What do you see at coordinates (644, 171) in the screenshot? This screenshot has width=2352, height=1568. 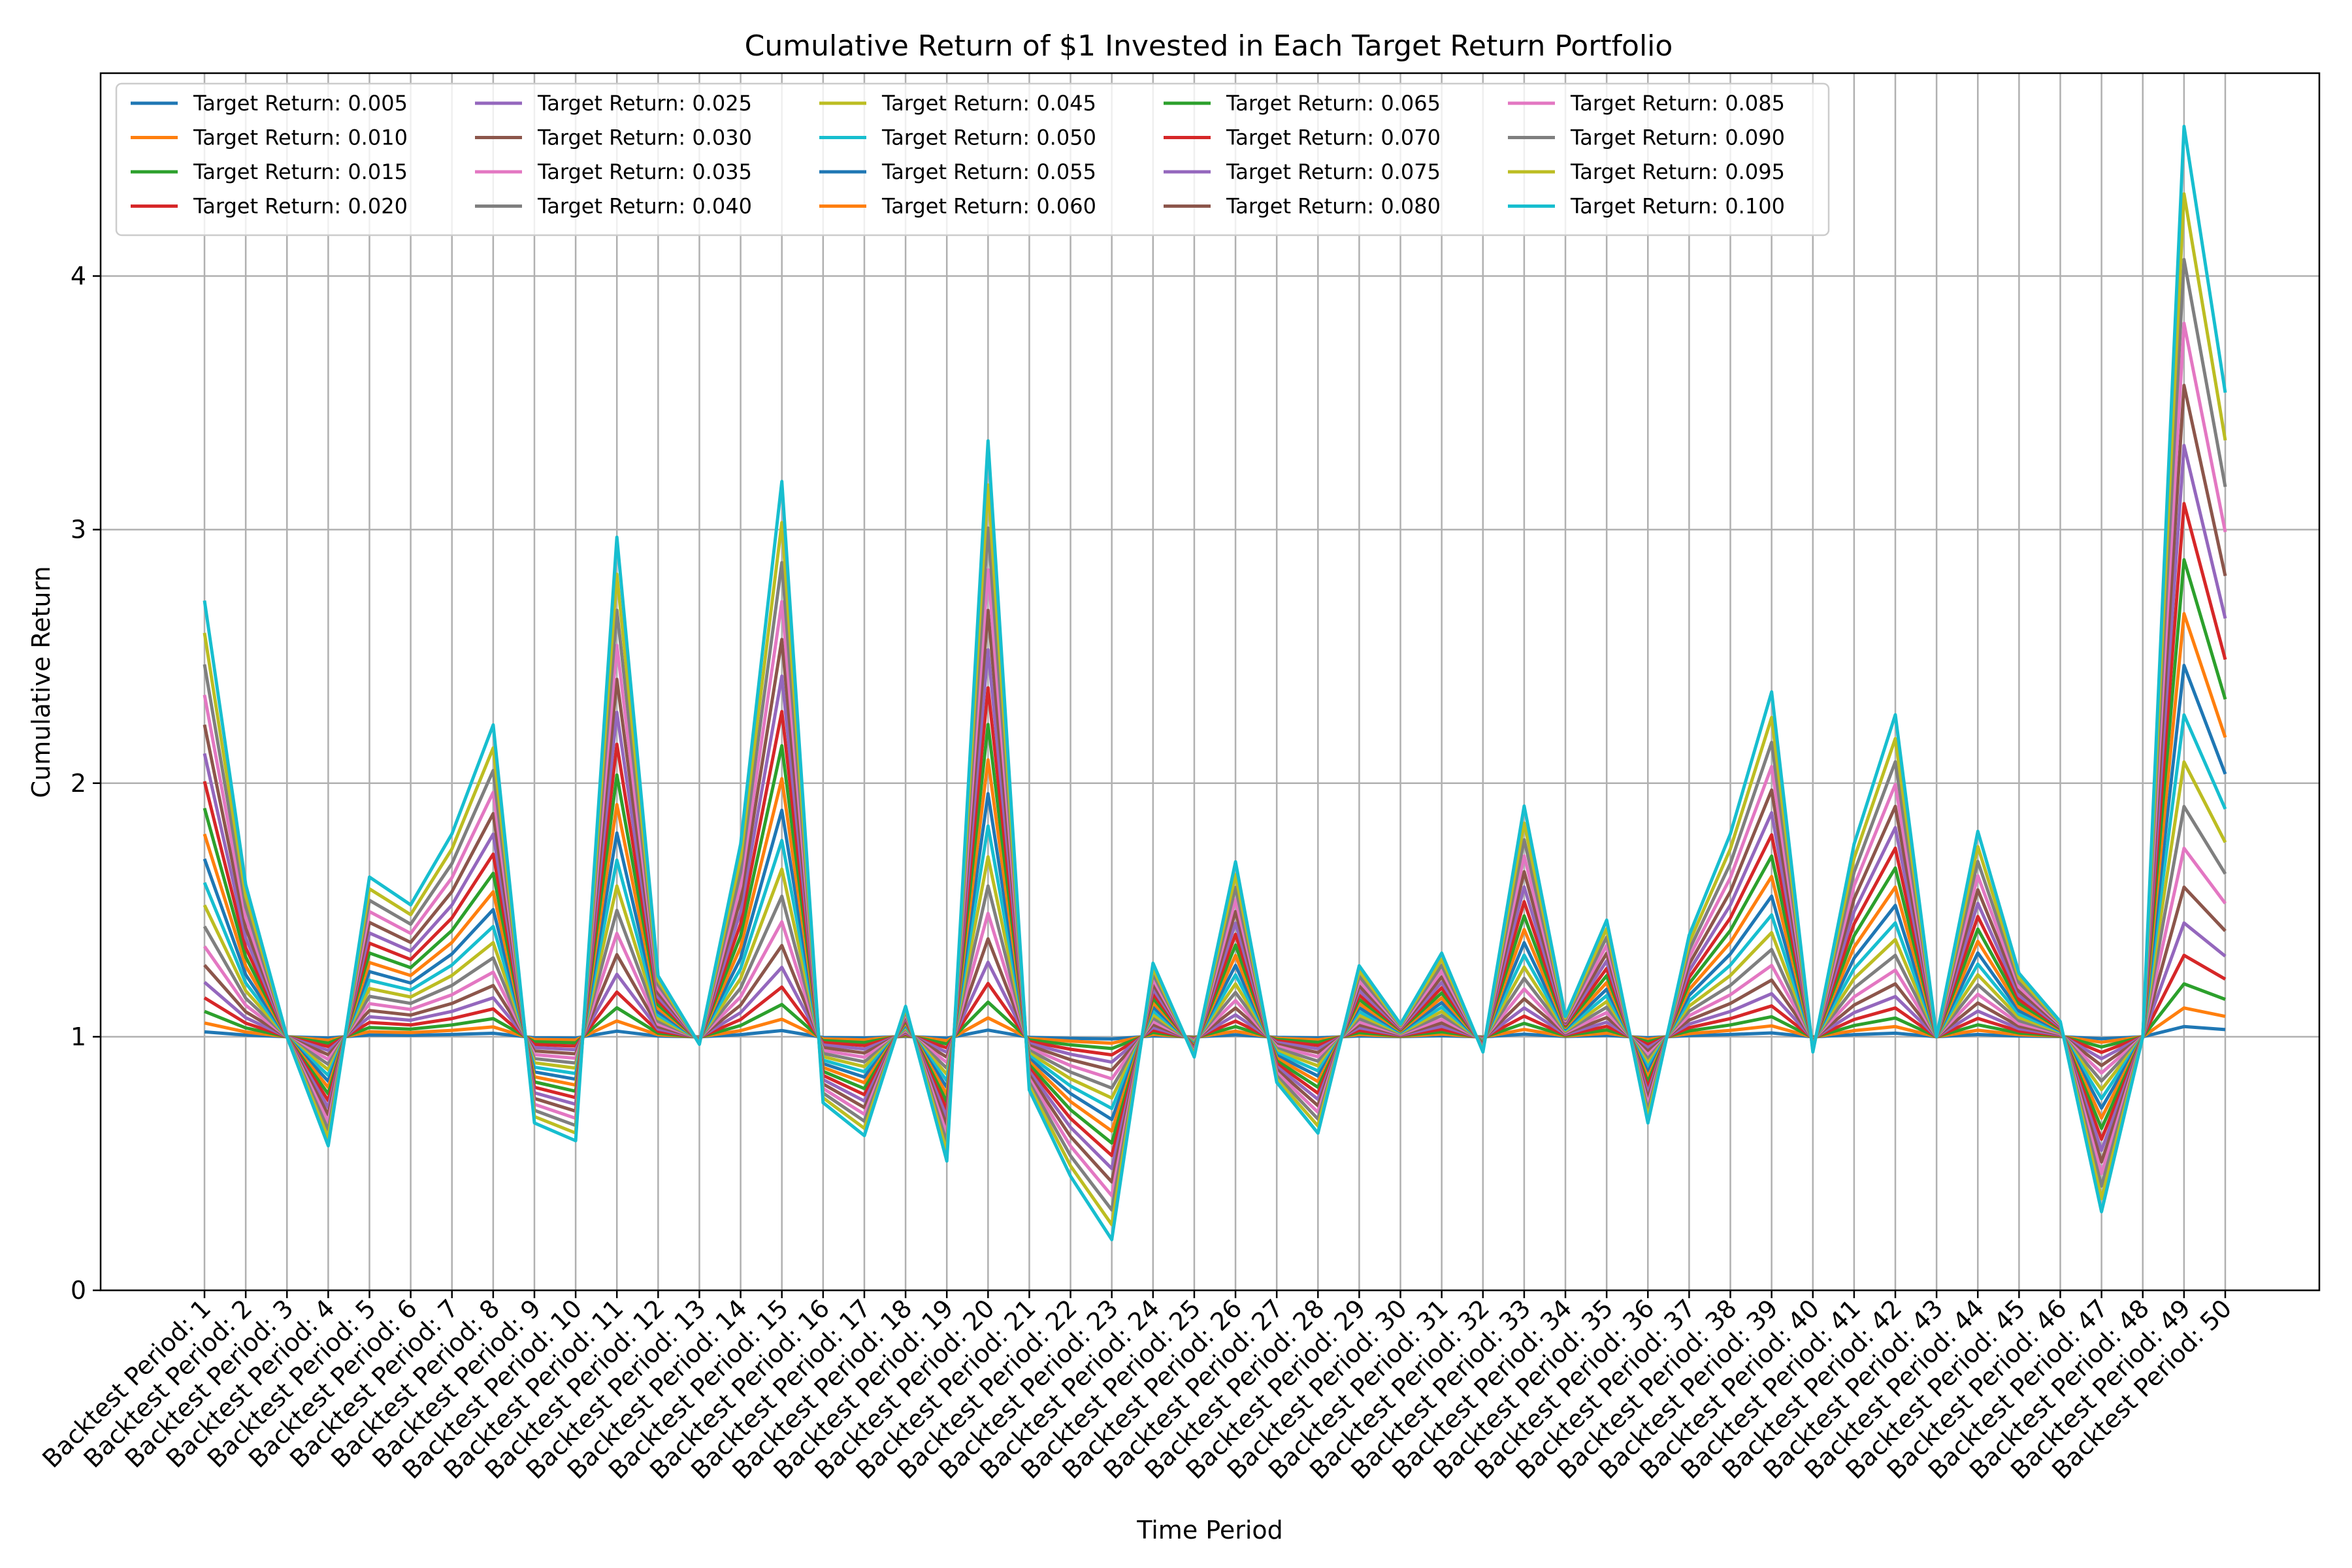 I see `legend-label: Target Return: 0.035` at bounding box center [644, 171].